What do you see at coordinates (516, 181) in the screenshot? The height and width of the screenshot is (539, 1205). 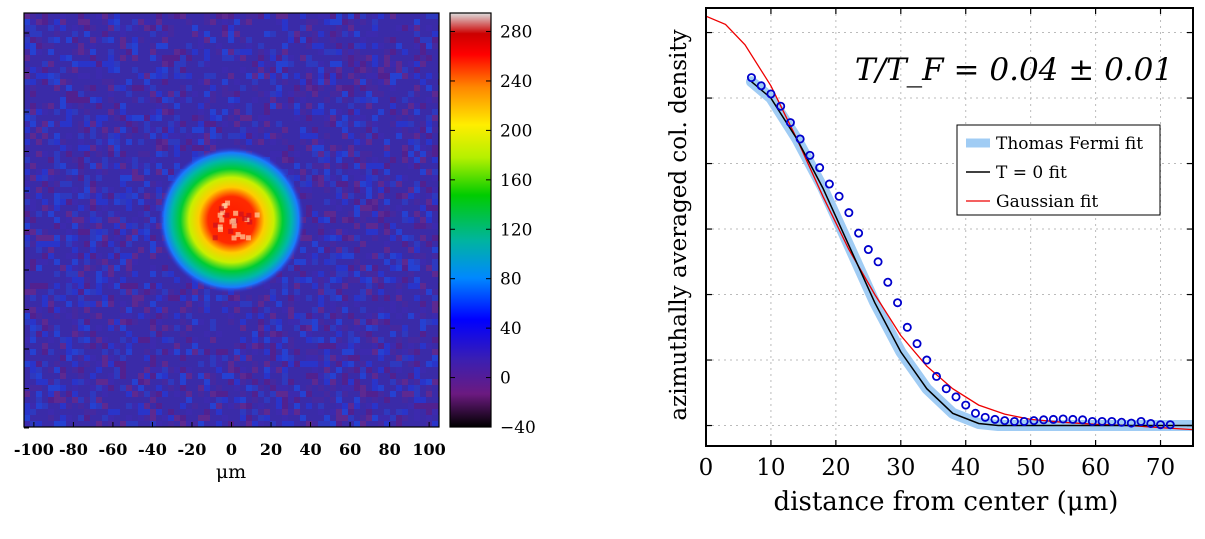 I see `colorbar-tick-label: 160` at bounding box center [516, 181].